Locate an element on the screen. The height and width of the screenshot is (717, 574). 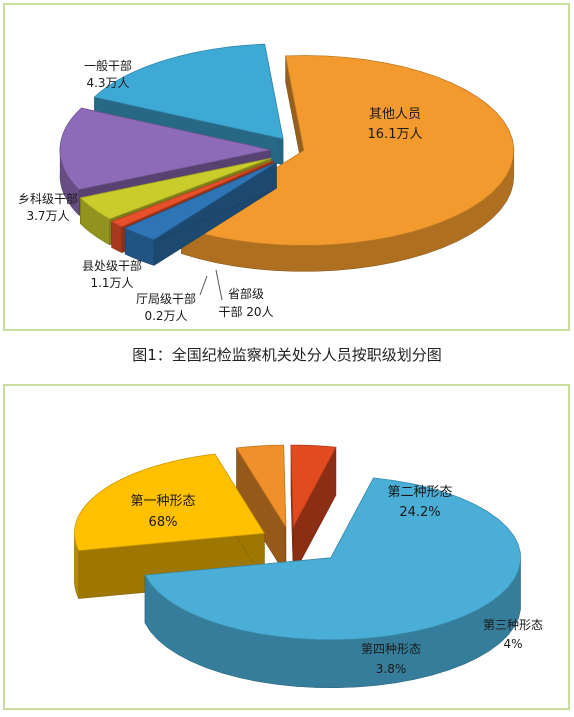
leader-line-tingju is located at coordinates (203, 285).